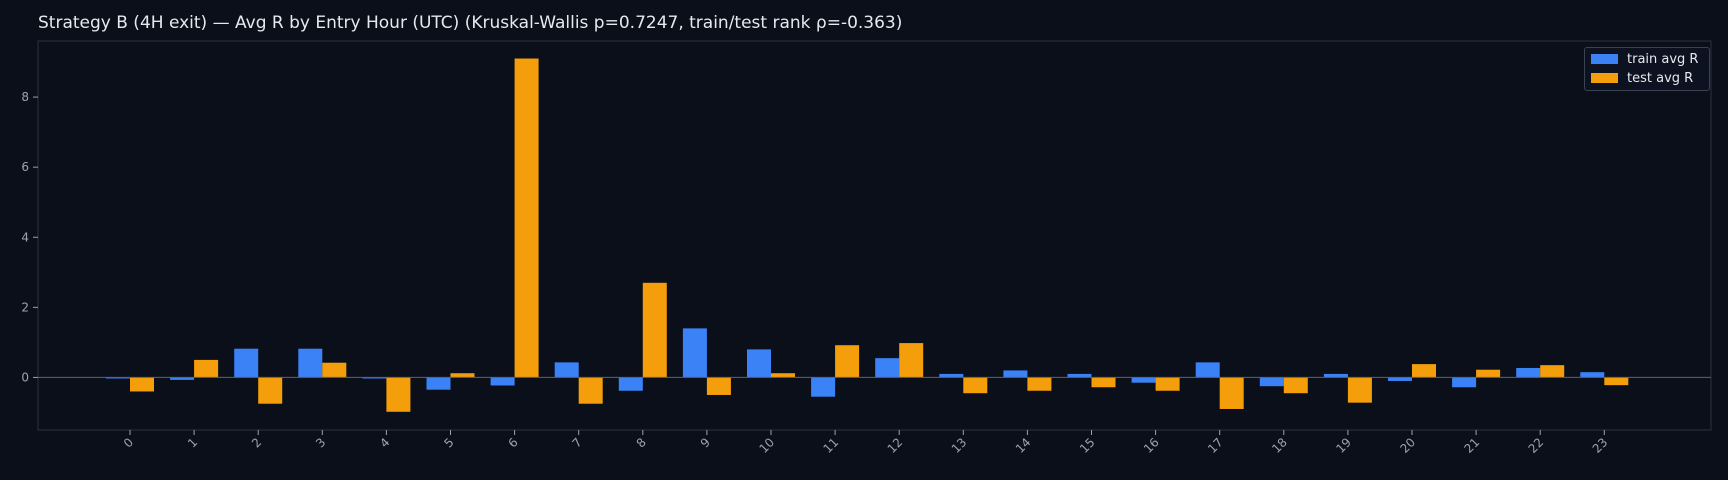  Describe the element at coordinates (1604, 59) in the screenshot. I see `legend-swatch-train` at that location.